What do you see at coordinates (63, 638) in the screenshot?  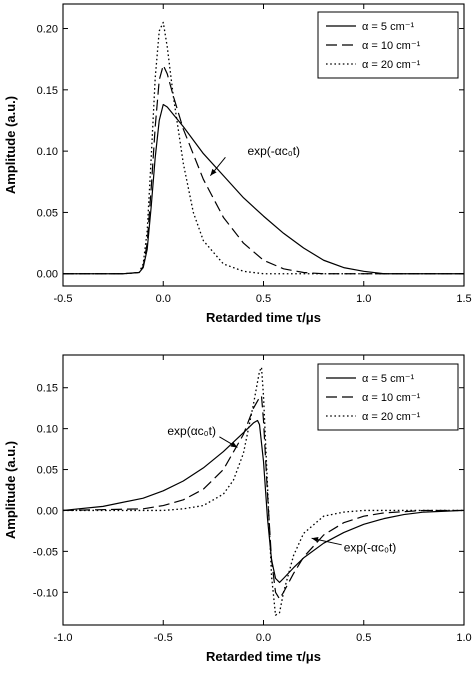 I see `x-tick-label: -1.0` at bounding box center [63, 638].